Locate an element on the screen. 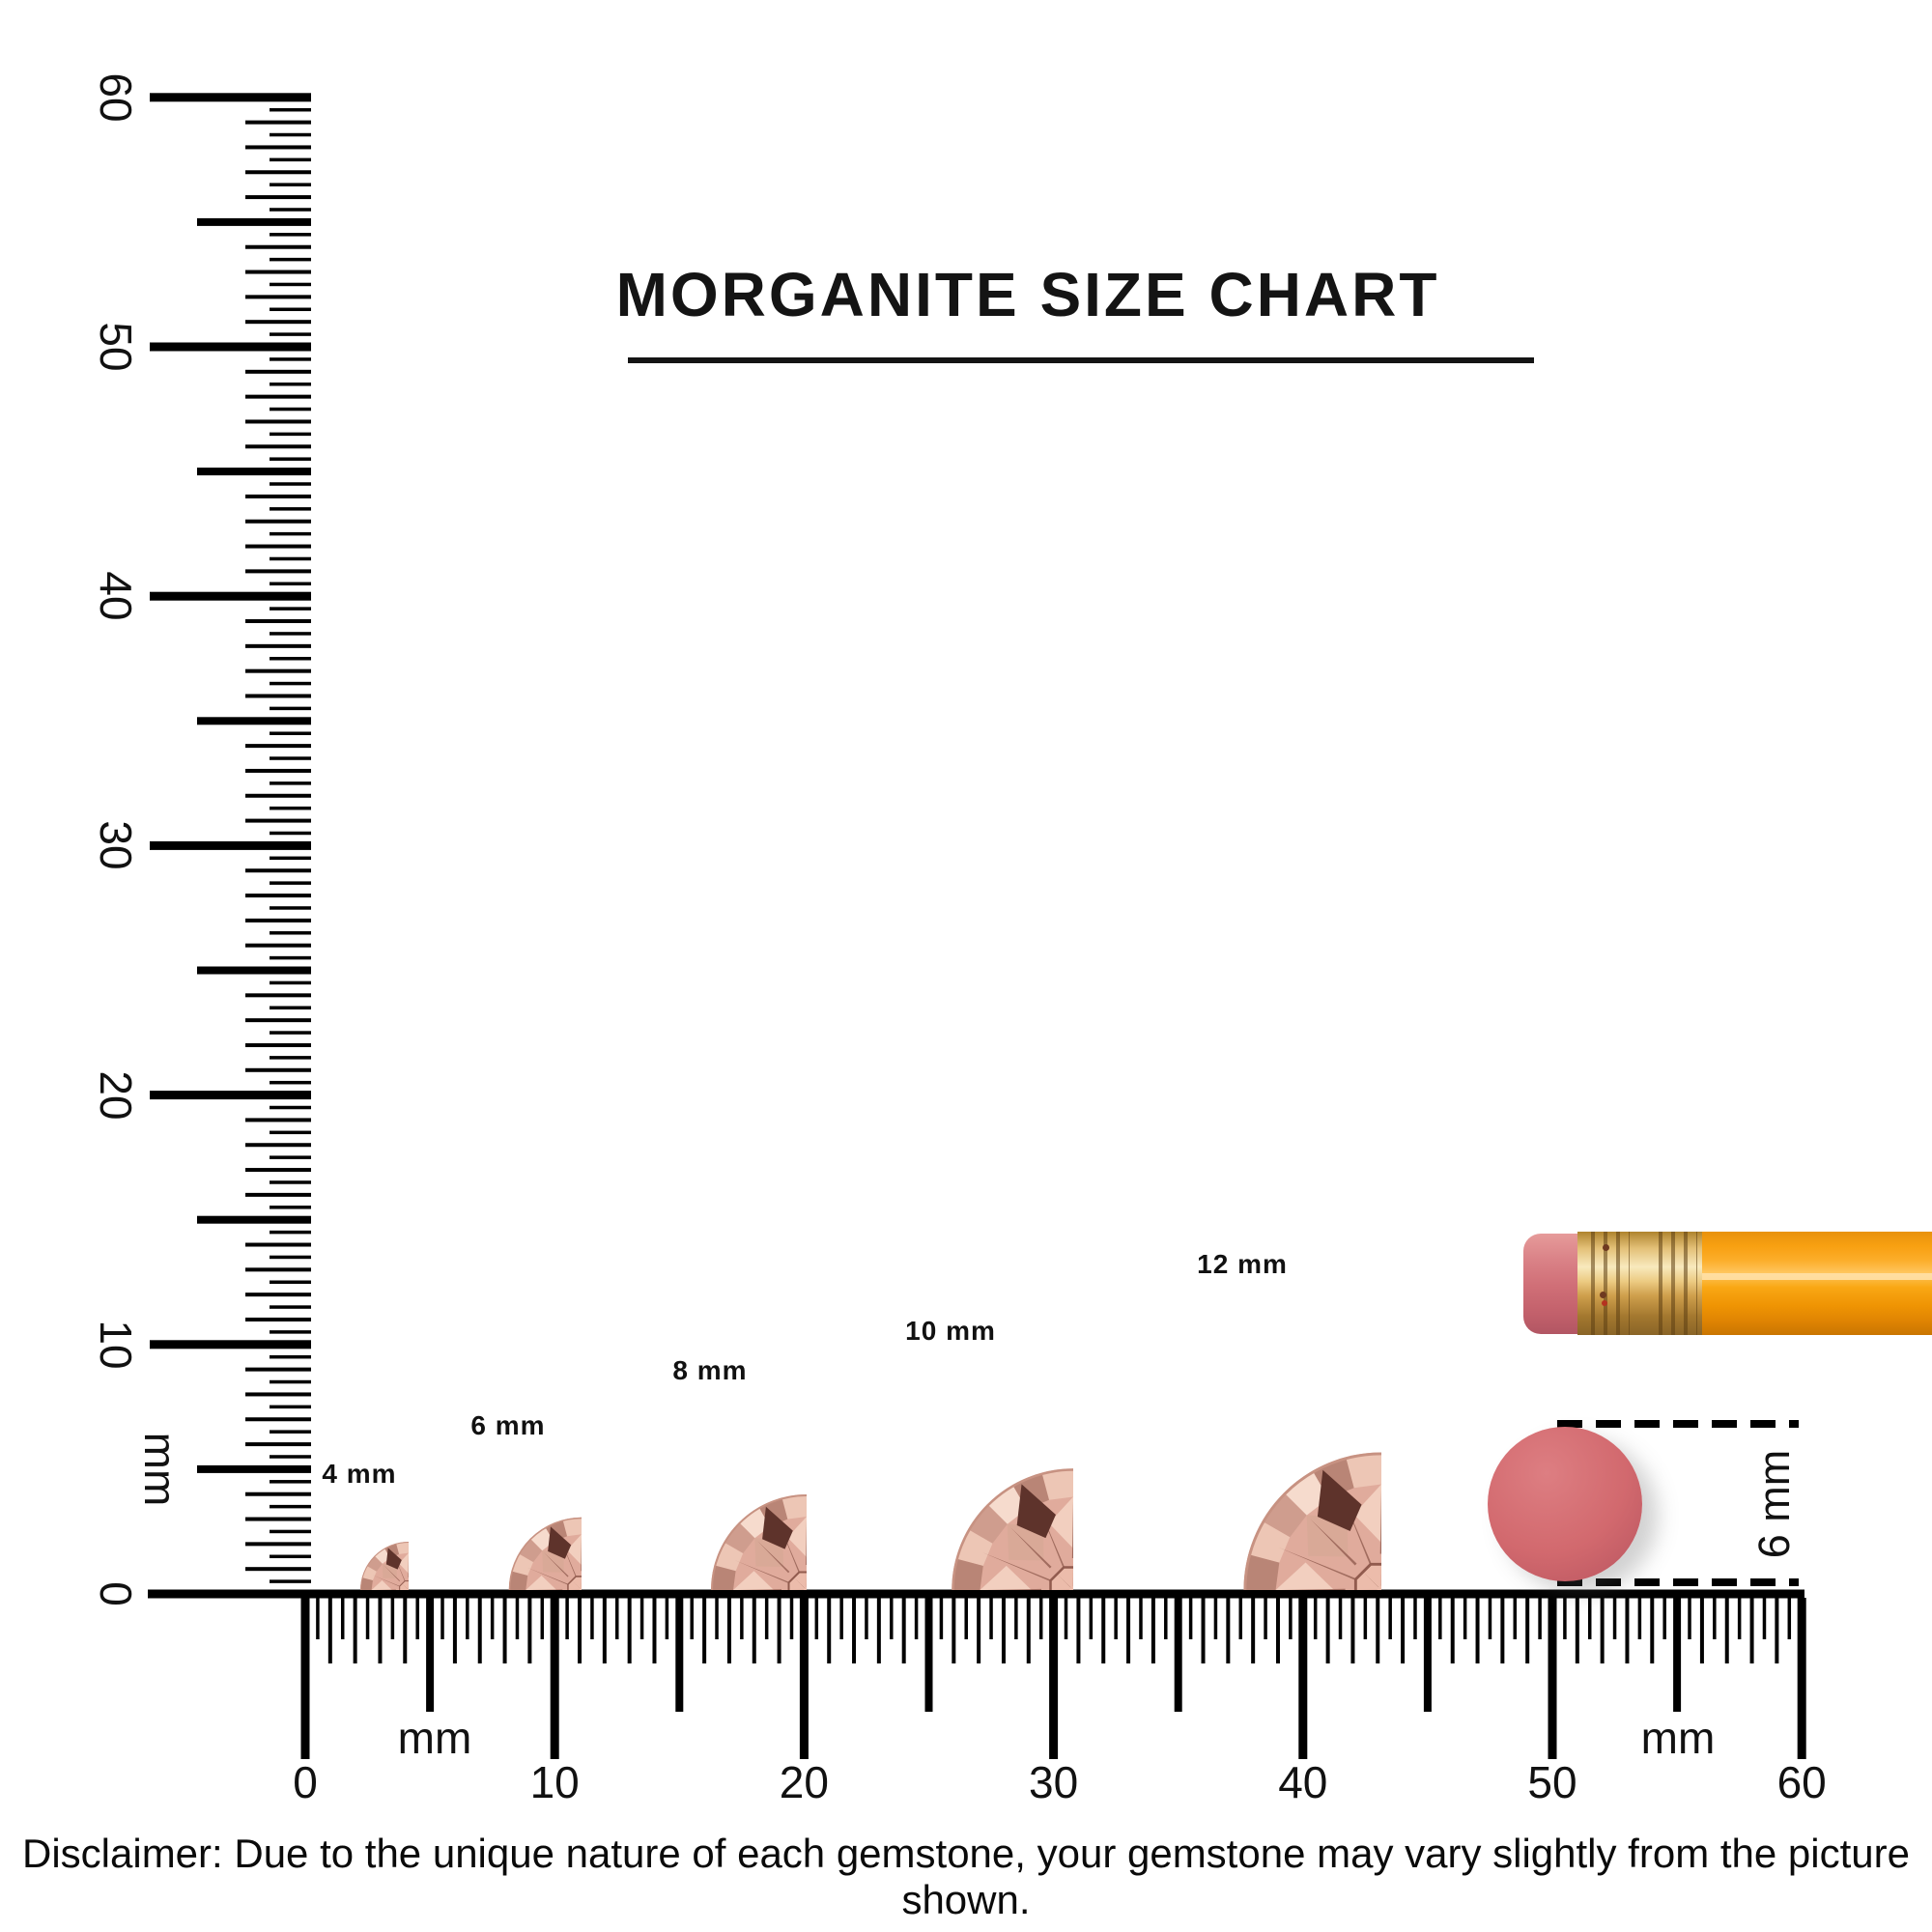  ferrule-crimp-right is located at coordinates (1678, 1283).